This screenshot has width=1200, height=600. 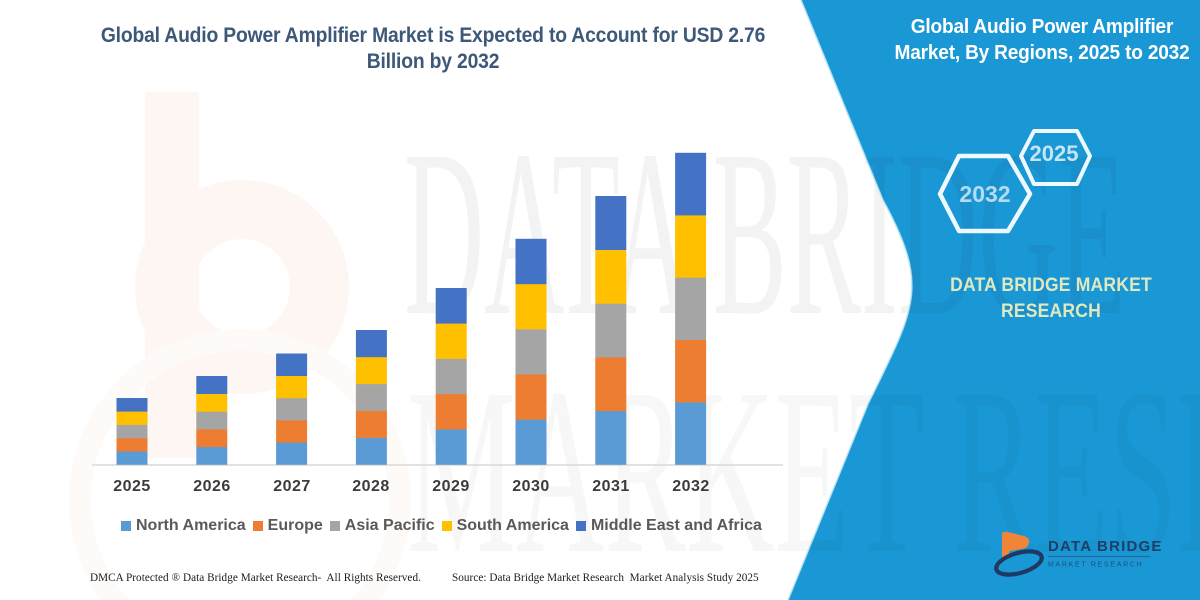 What do you see at coordinates (984, 194) in the screenshot?
I see `svg-text: 2032` at bounding box center [984, 194].